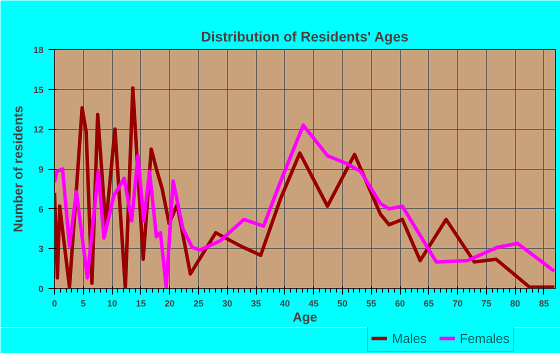 Image resolution: width=560 pixels, height=353 pixels. Describe the element at coordinates (543, 303) in the screenshot. I see `x-tick-label: 85` at that location.